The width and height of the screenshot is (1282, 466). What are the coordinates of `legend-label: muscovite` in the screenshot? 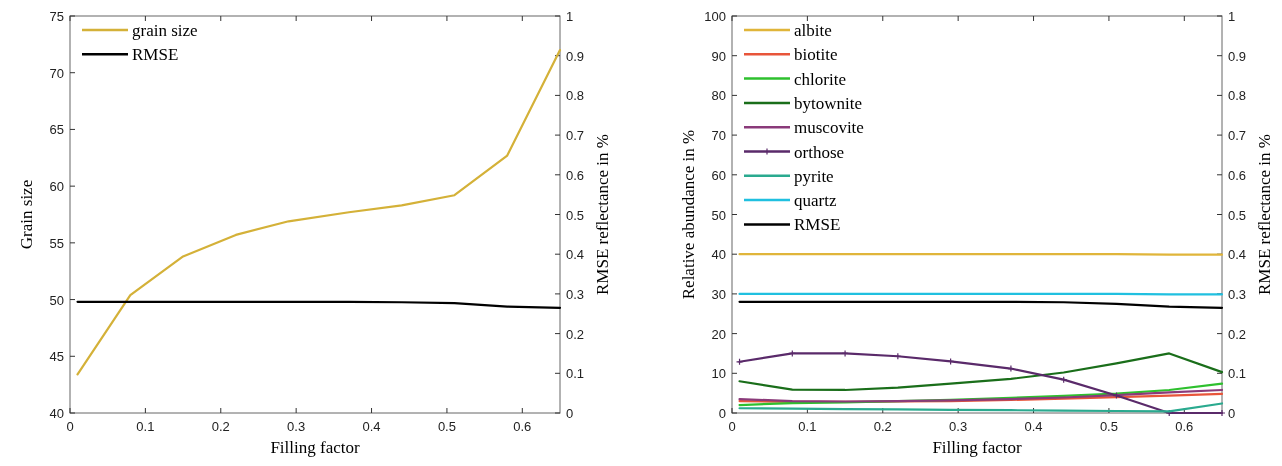 It's located at (829, 128).